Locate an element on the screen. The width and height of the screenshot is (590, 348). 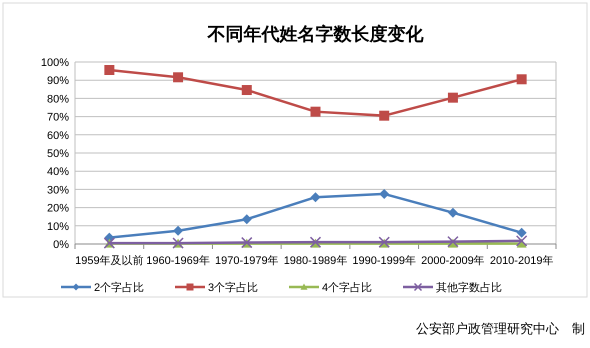
legend-label: 其他字数占比 is located at coordinates (469, 287).